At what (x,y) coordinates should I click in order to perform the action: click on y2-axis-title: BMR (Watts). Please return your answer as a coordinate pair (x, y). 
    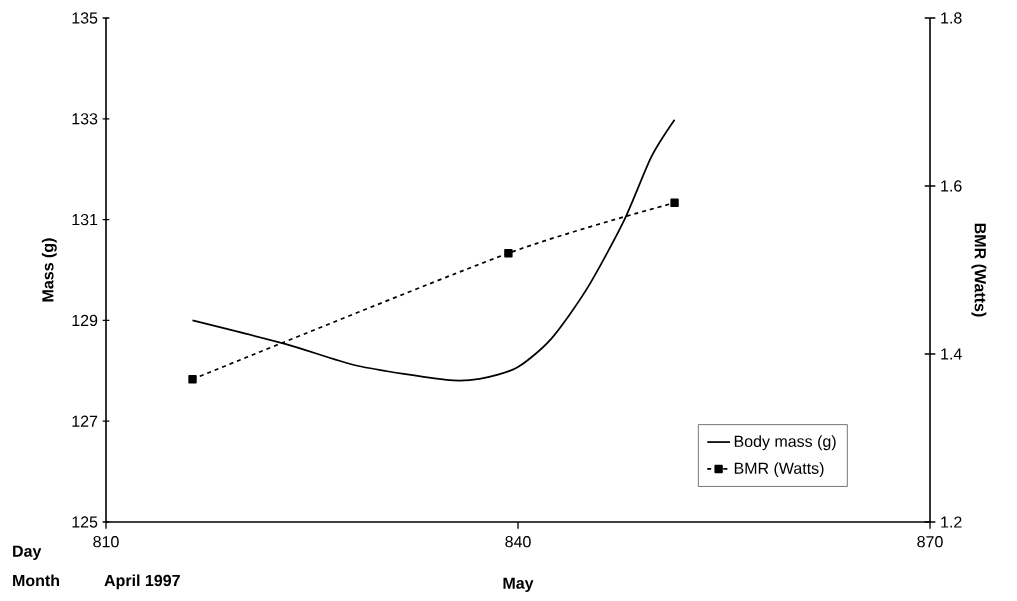
    Looking at the image, I should click on (979, 270).